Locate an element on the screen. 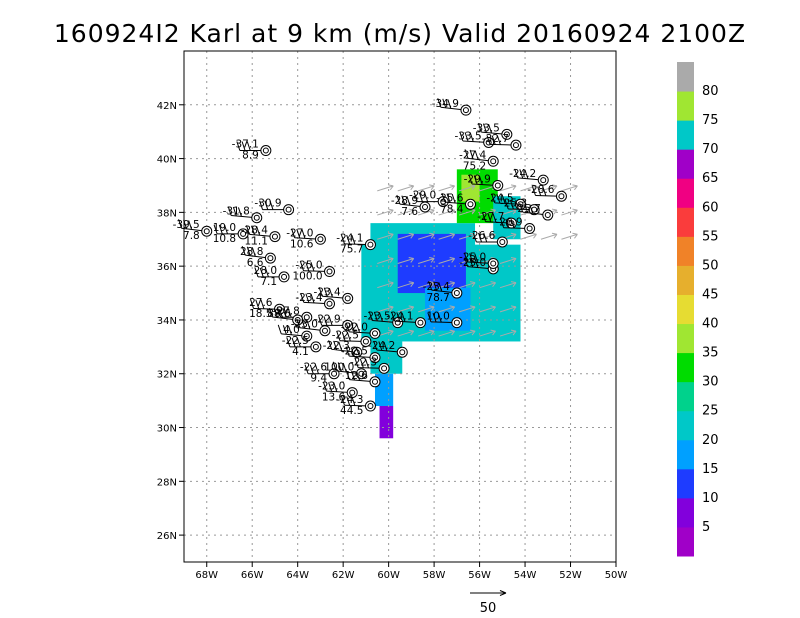  observation: -23.0 is located at coordinates (311, 327).